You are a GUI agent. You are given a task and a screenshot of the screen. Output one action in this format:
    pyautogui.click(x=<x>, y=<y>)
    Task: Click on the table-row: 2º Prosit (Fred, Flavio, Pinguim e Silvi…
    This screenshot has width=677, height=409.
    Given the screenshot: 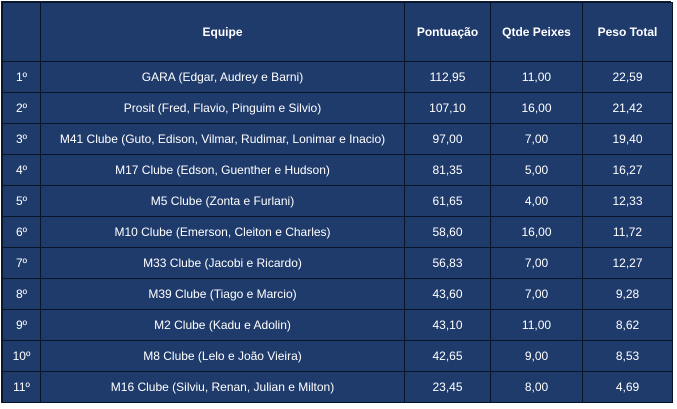 What is the action you would take?
    pyautogui.click(x=337, y=108)
    